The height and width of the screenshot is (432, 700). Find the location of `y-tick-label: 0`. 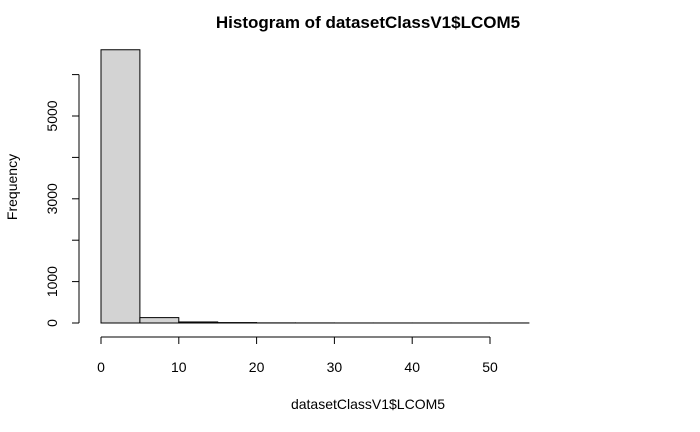

y-tick-label: 0 is located at coordinates (52, 323).